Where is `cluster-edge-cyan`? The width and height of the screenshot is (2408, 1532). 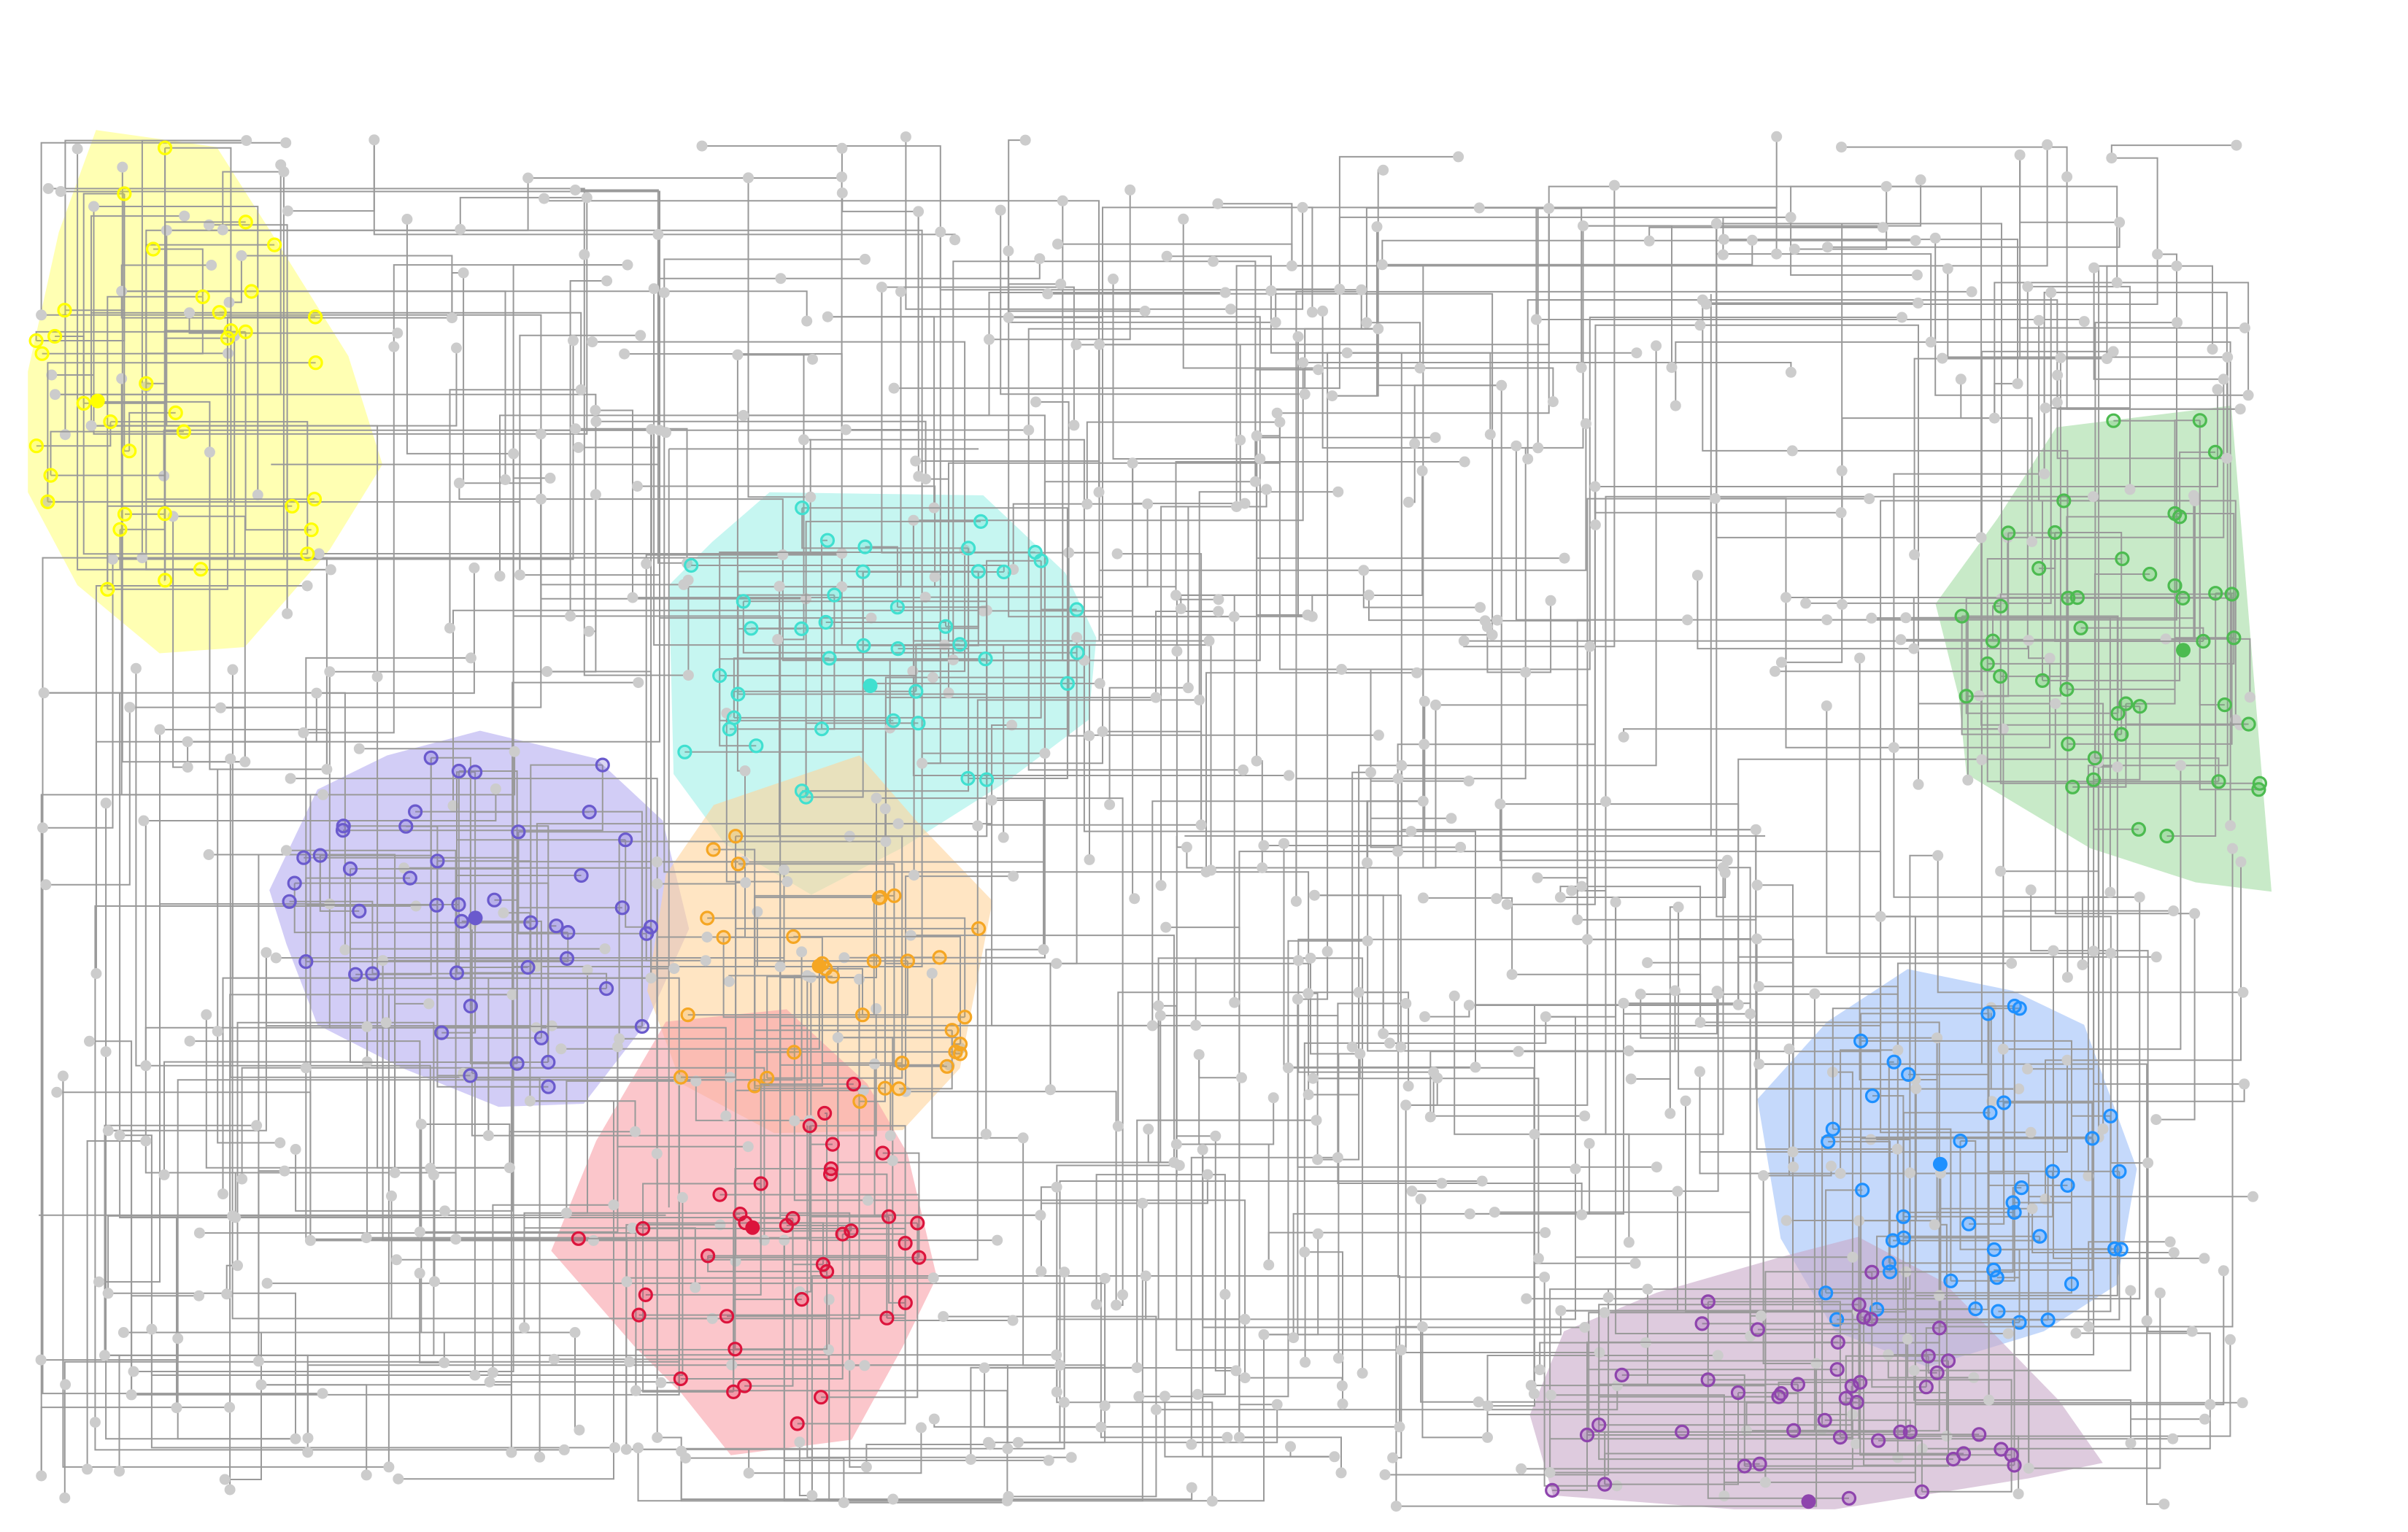 cluster-edge-cyan is located at coordinates (935, 596).